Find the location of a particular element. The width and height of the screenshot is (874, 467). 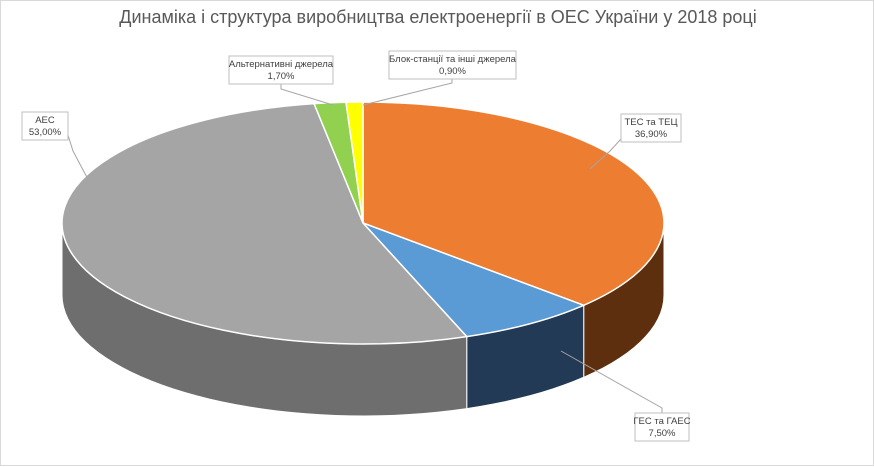

data-label-name: ТЕС та ТЕЦ is located at coordinates (651, 122).